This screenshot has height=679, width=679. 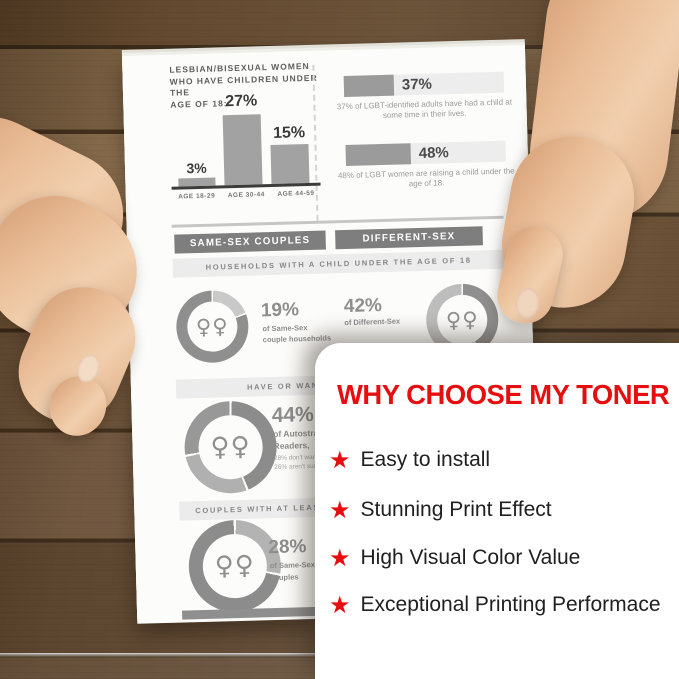 I want to click on bar-value-label: 27%, so click(x=241, y=101).